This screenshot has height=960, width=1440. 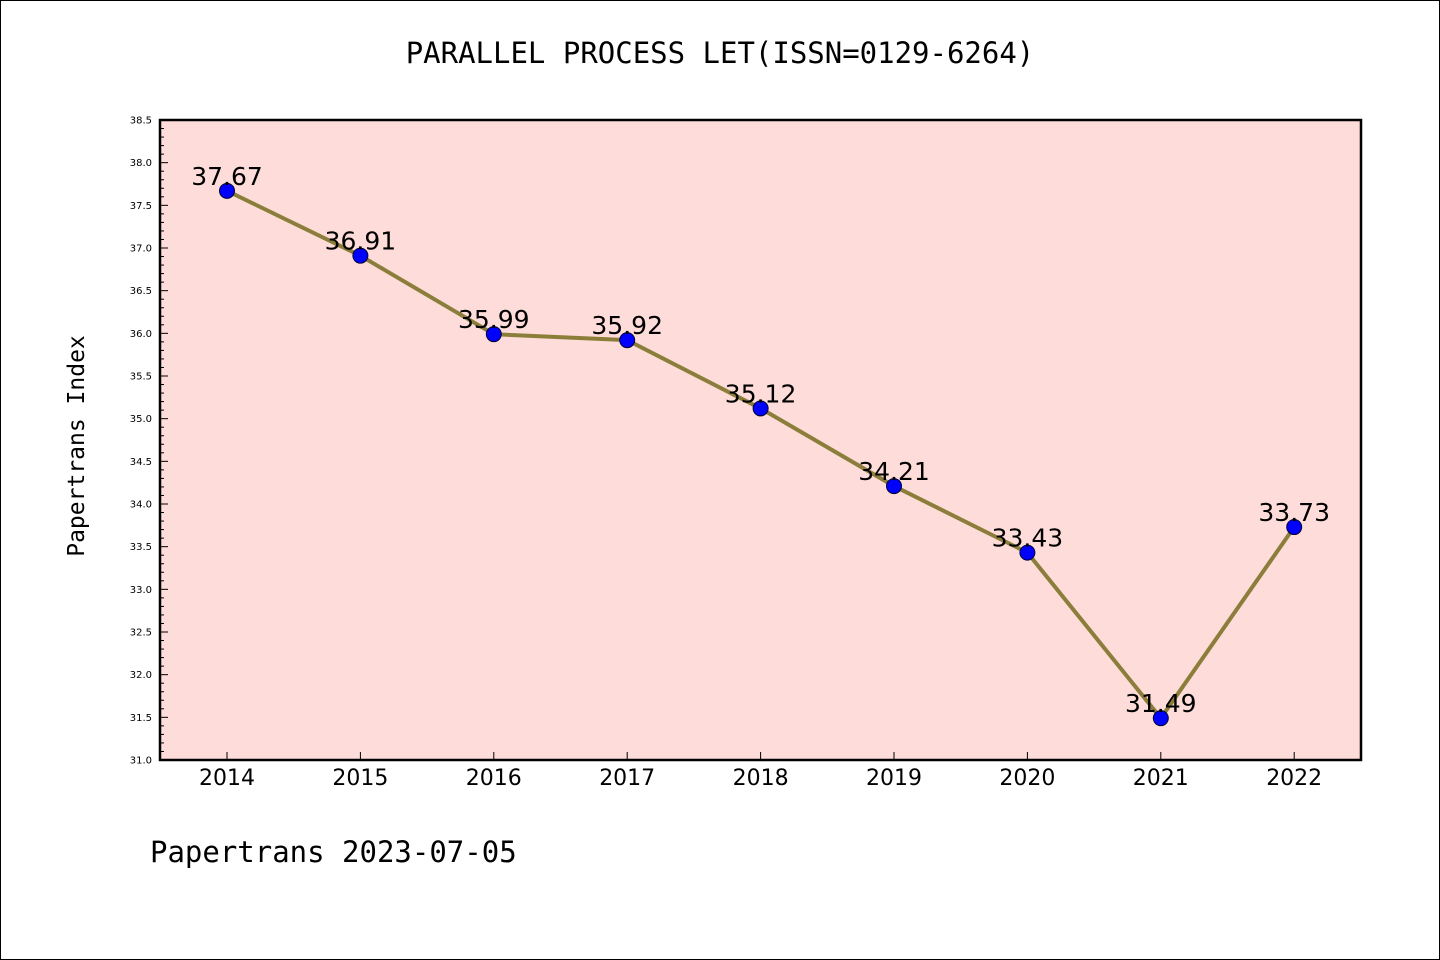 What do you see at coordinates (894, 471) in the screenshot?
I see `data-label: 34.21` at bounding box center [894, 471].